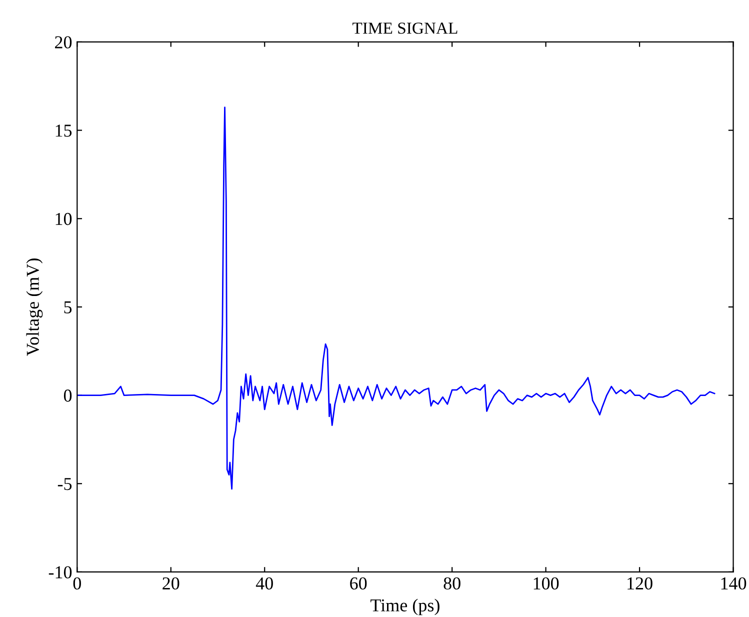  What do you see at coordinates (60, 572) in the screenshot?
I see `y-tick-label: -10` at bounding box center [60, 572].